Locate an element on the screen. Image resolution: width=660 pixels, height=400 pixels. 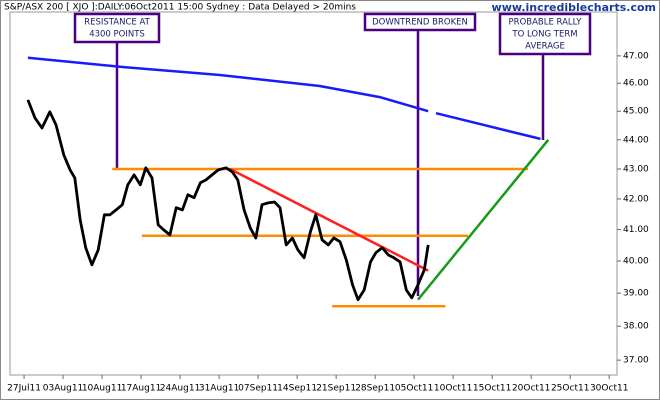
annotation: DOWNTREND BROKEN is located at coordinates (420, 22).